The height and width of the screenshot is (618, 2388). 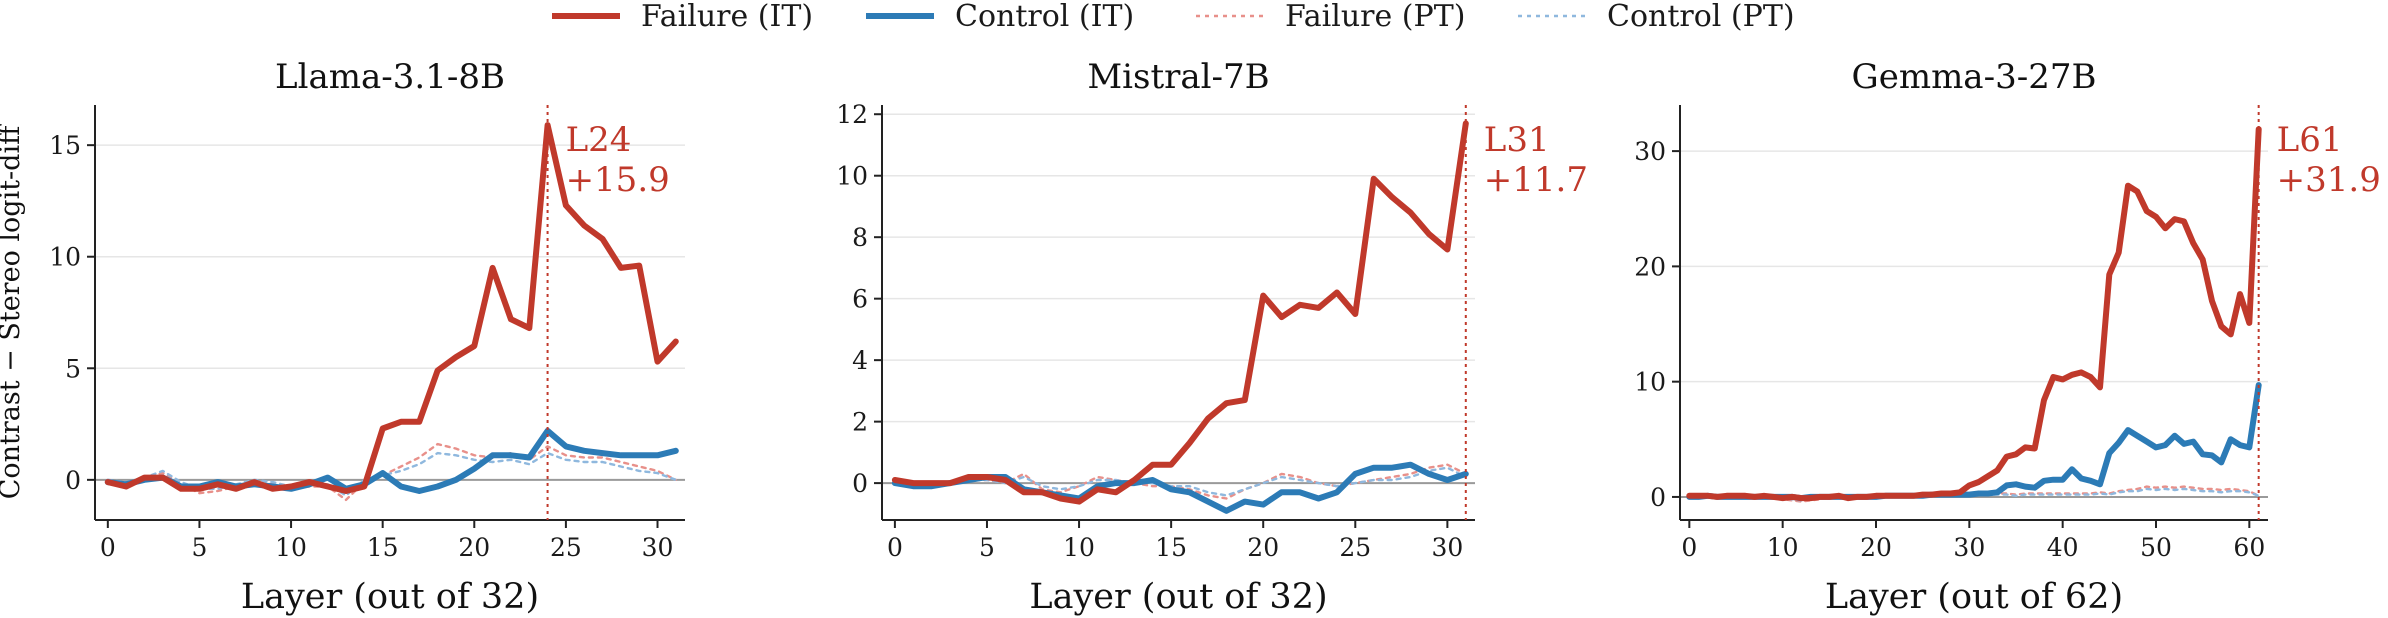 What do you see at coordinates (852, 114) in the screenshot?
I see `y-tick-label: 12` at bounding box center [852, 114].